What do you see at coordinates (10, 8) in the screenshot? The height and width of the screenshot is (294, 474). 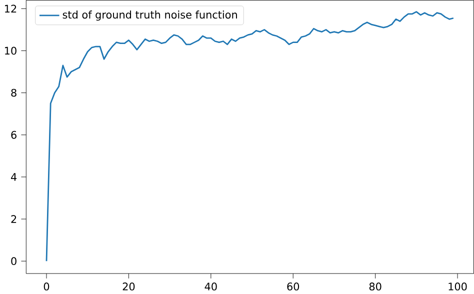 I see `y-tick-label: 12` at bounding box center [10, 8].